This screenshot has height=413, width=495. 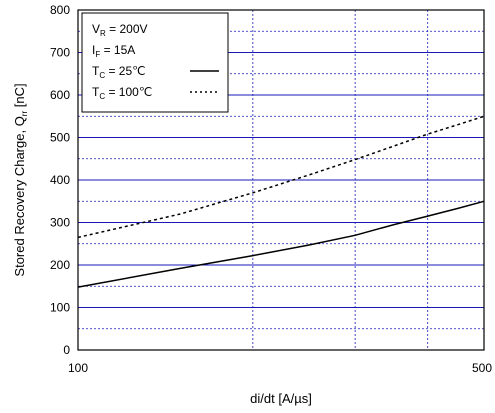 I want to click on y-tick-label: 800, so click(x=60, y=10).